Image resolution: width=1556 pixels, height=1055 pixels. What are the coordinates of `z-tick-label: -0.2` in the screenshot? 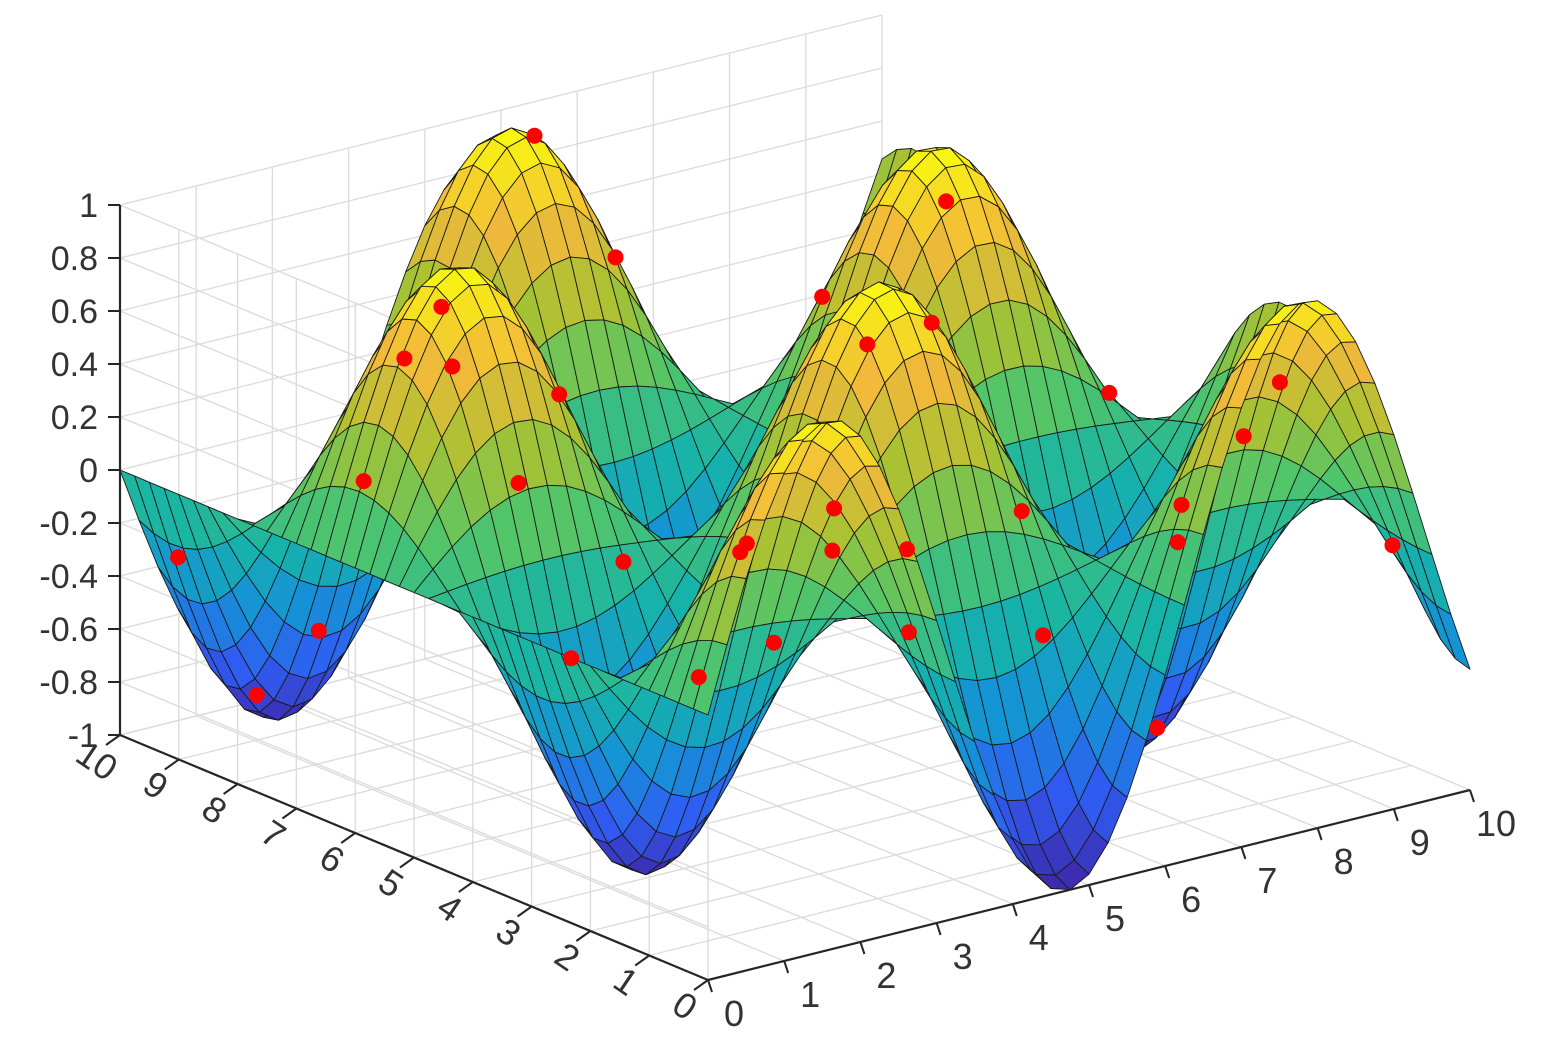 It's located at (68, 524).